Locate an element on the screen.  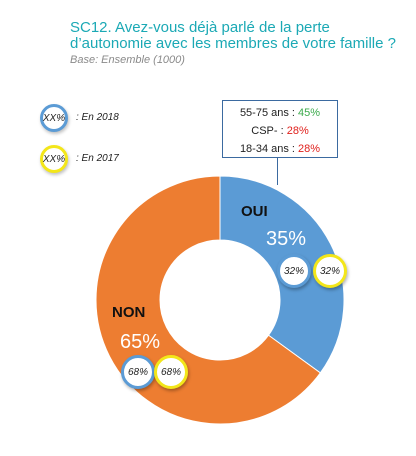
callout-label: 55-75 ans : is located at coordinates (269, 113).